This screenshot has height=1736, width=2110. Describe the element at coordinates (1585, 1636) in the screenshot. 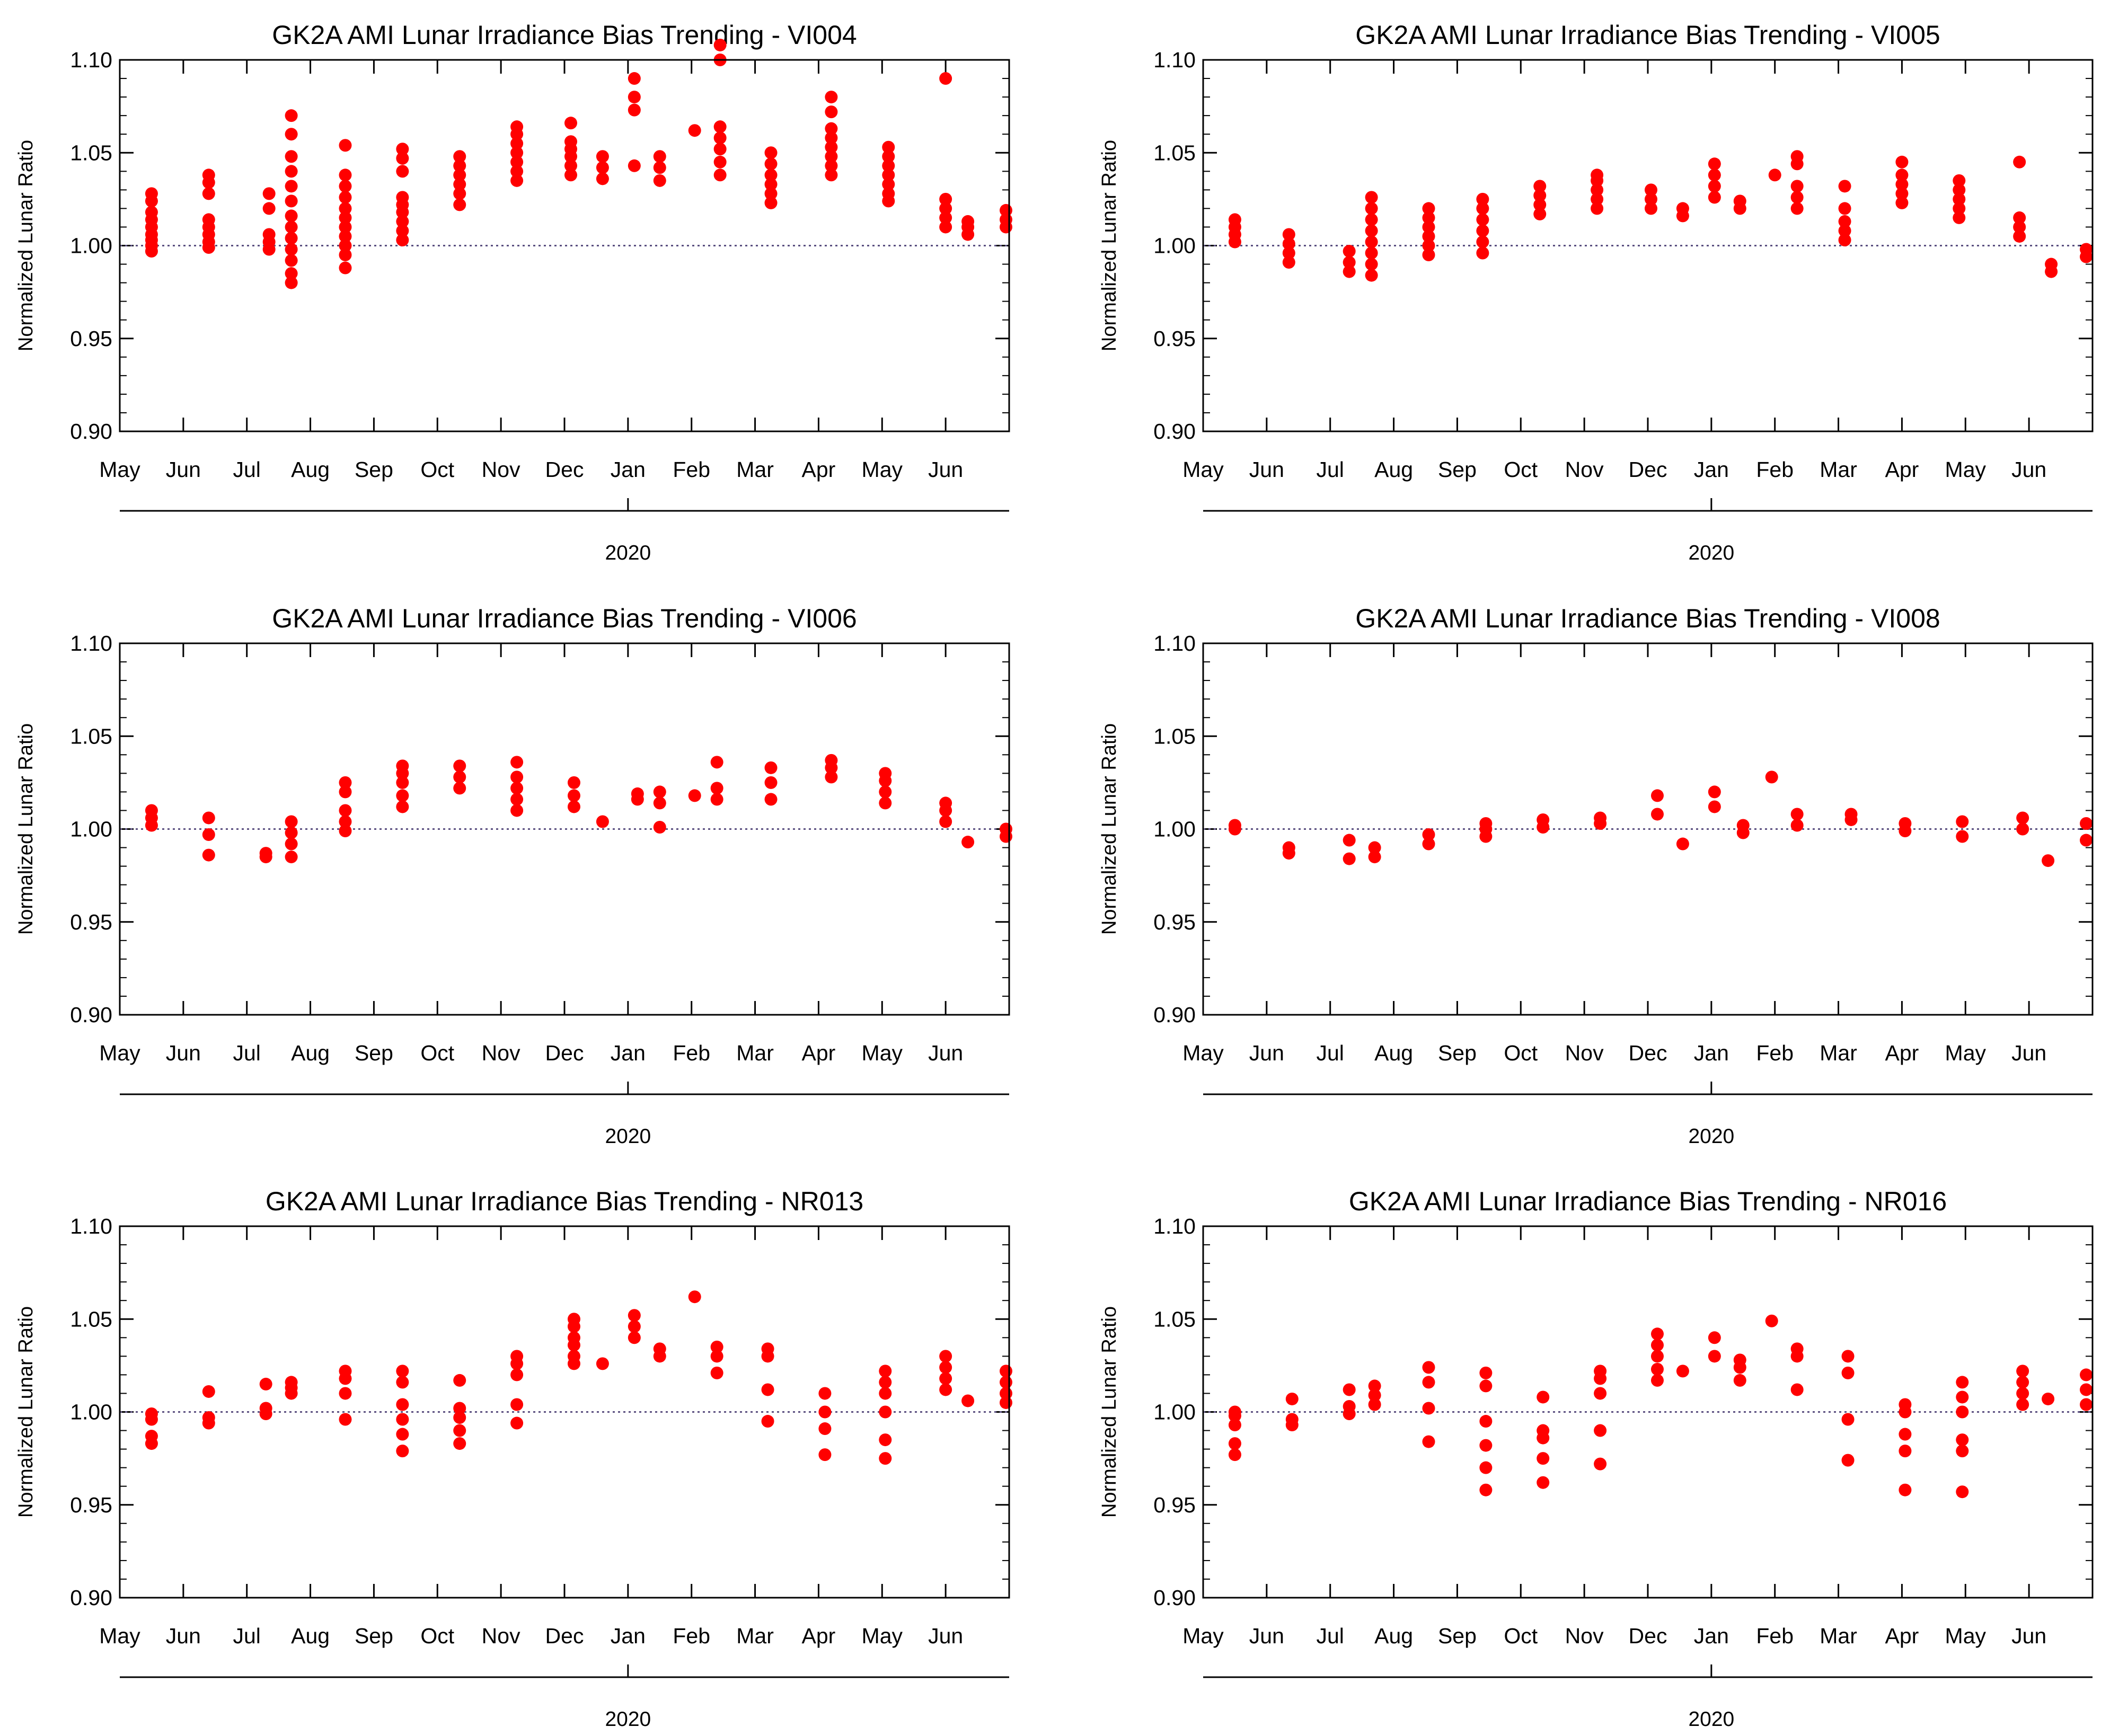

I see `x-month-label: Nov` at that location.